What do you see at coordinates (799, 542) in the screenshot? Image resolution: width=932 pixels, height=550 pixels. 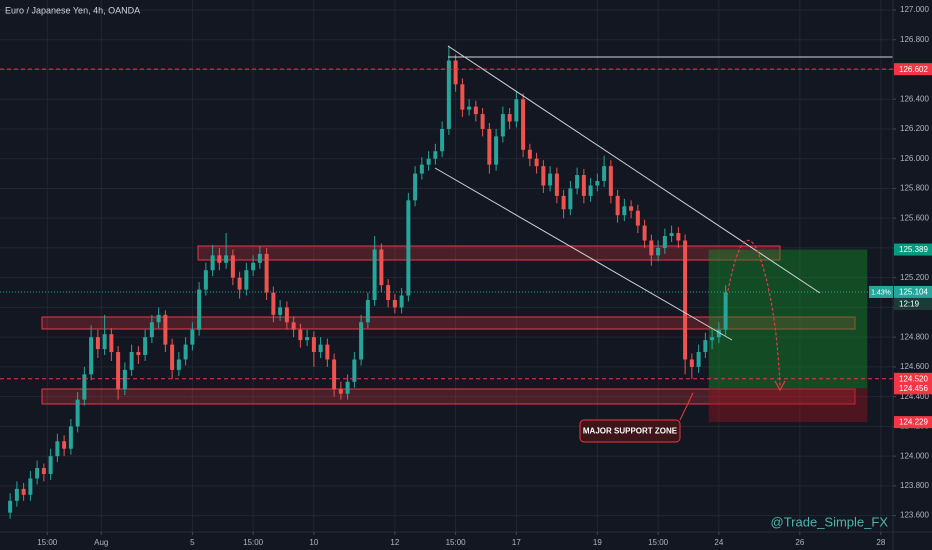 I see `x-tick-label: 26` at bounding box center [799, 542].